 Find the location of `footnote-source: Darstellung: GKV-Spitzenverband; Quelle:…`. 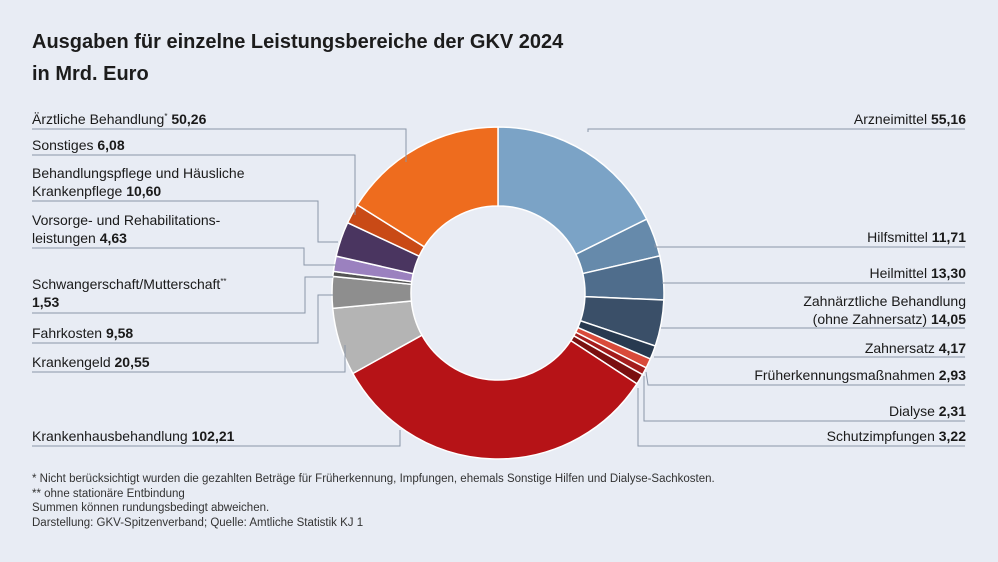

footnote-source: Darstellung: GKV-Spitzenverband; Quelle:… is located at coordinates (198, 522).